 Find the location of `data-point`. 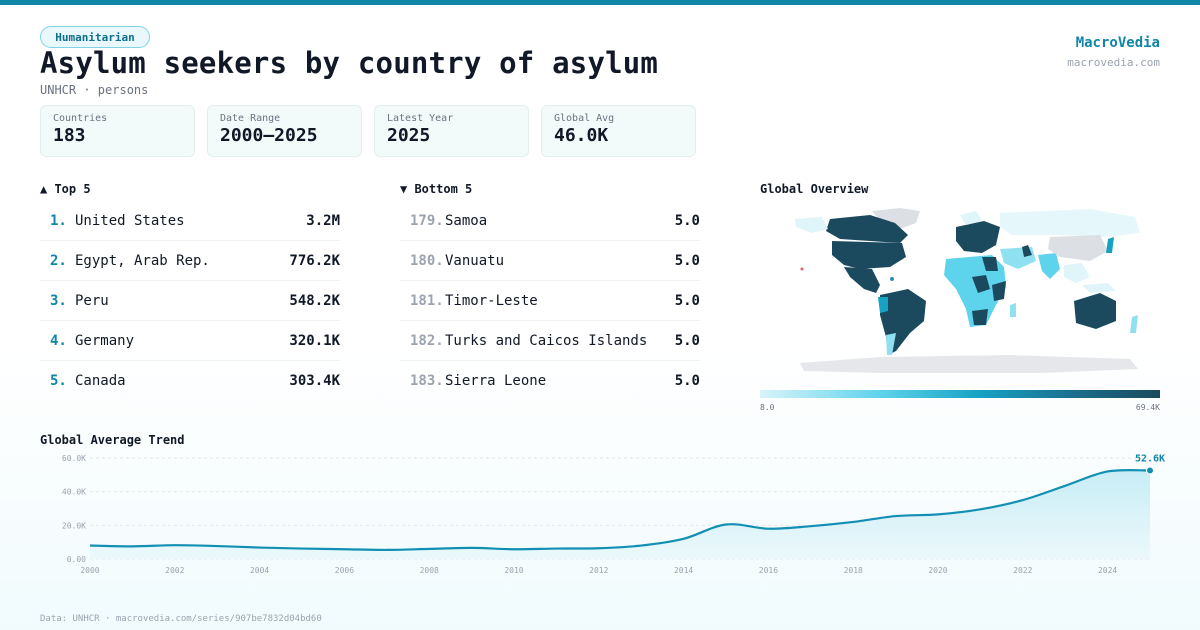

data-point is located at coordinates (1150, 470).